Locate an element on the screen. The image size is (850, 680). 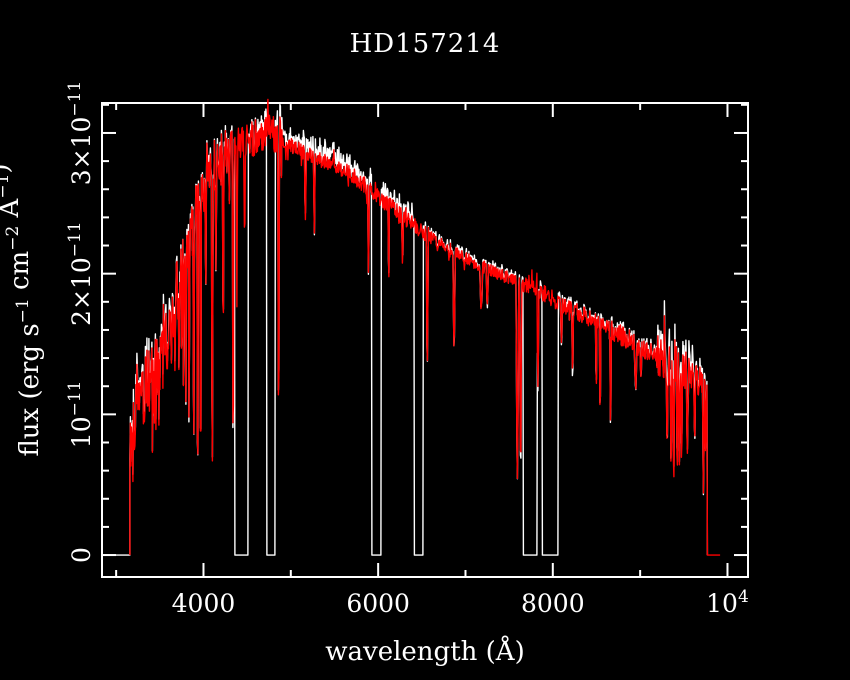
y-tick-label: 10−11 is located at coordinates (80, 415).